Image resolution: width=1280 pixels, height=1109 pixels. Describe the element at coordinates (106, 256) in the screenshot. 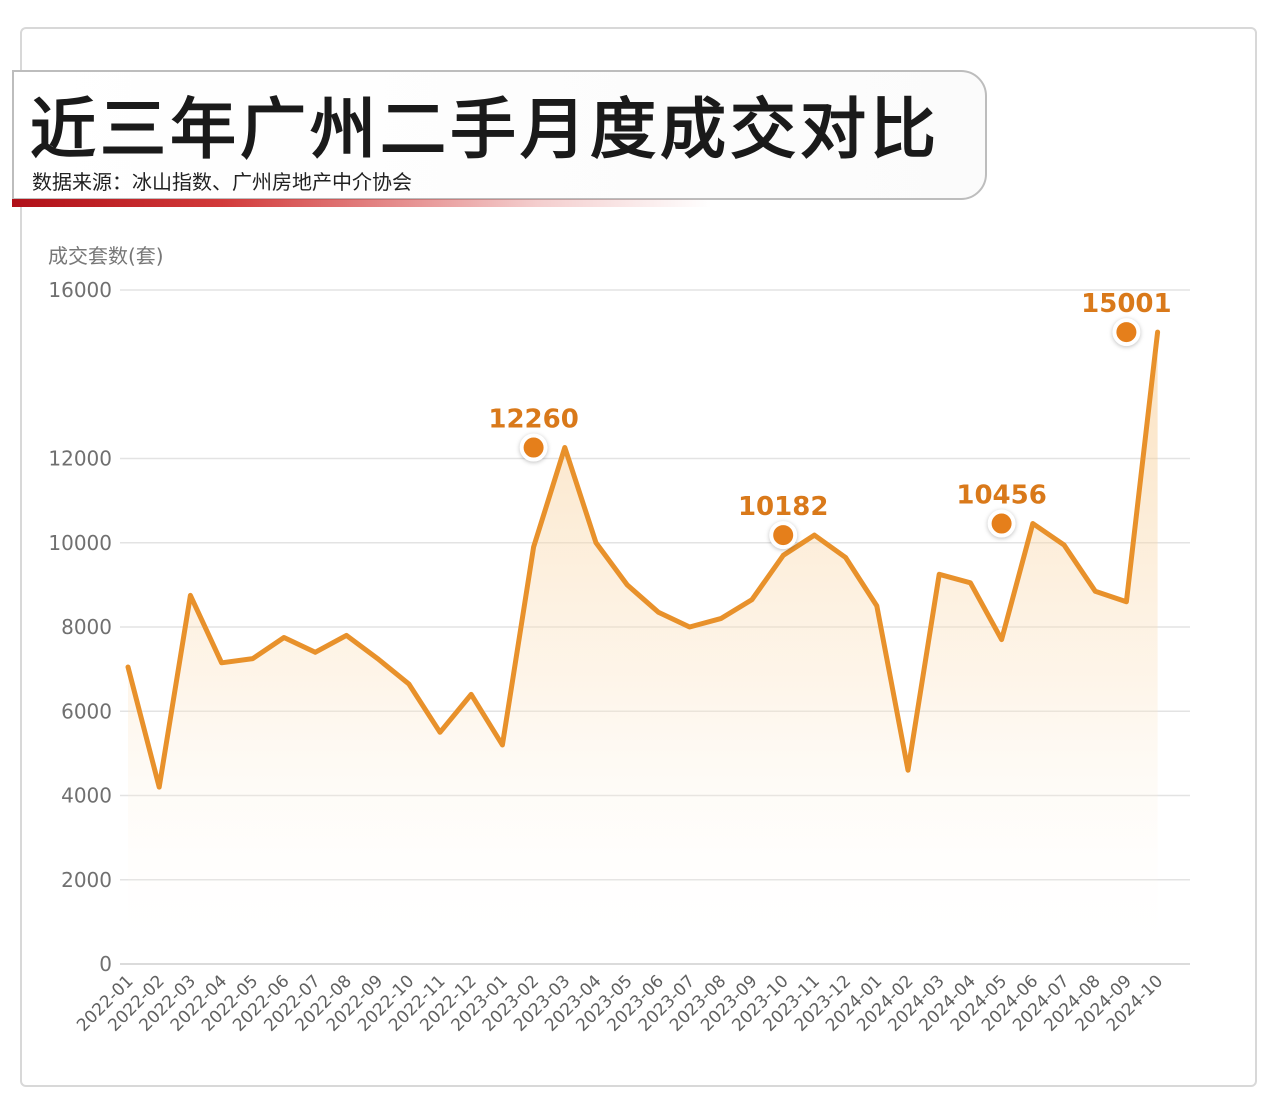

I see `y-axis-label: 成交套数(套)` at that location.